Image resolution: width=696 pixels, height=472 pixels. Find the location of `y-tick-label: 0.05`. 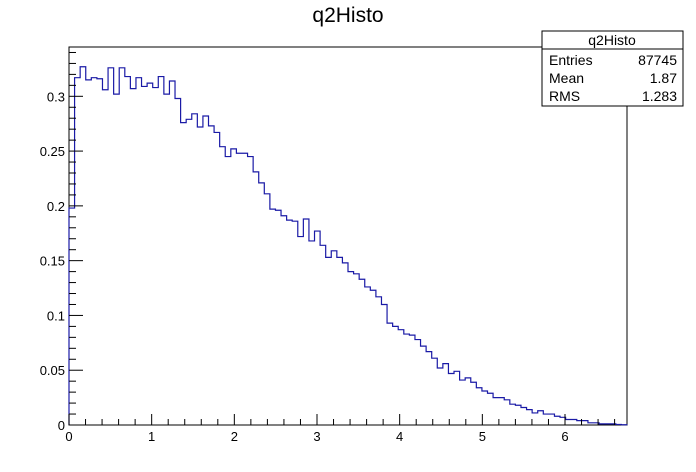

y-tick-label: 0.05 is located at coordinates (52, 370).